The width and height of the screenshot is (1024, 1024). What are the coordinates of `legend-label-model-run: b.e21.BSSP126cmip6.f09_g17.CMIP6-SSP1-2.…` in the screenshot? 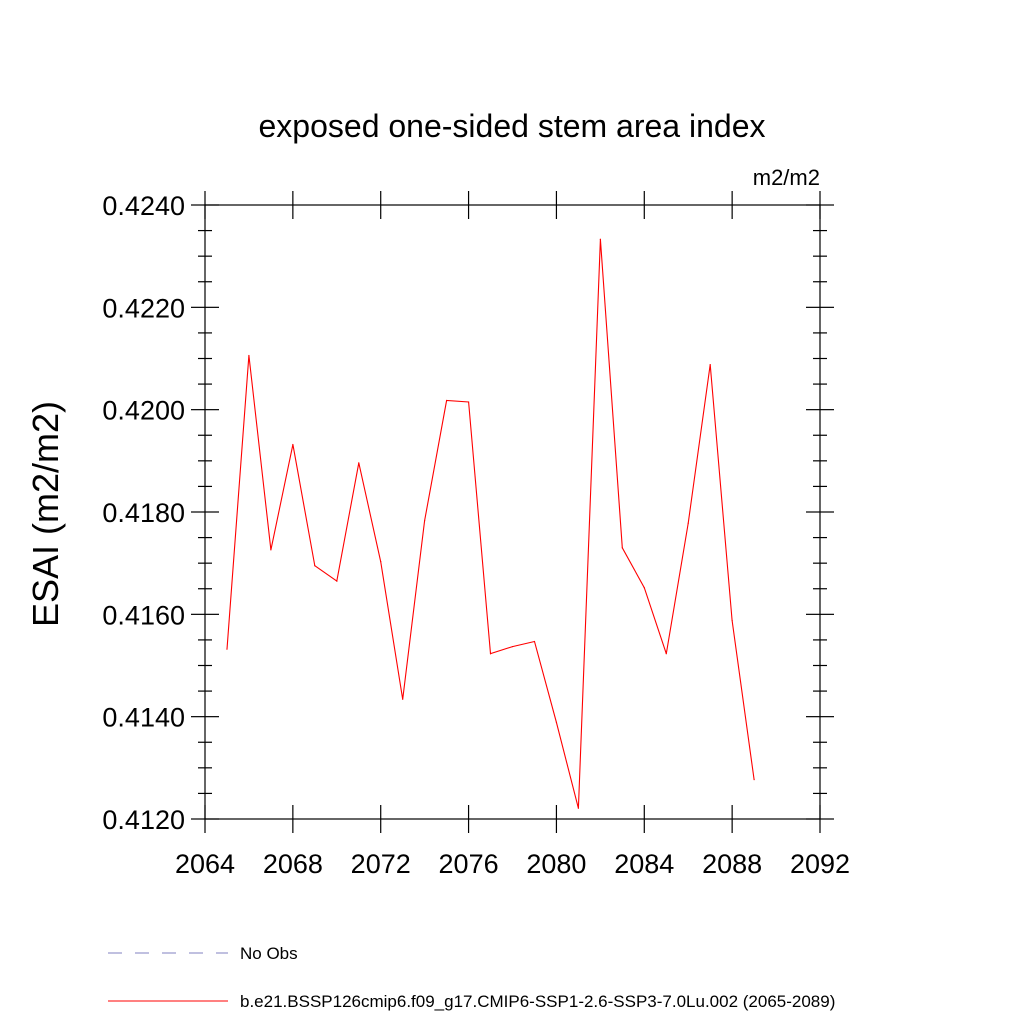 It's located at (537, 1001).